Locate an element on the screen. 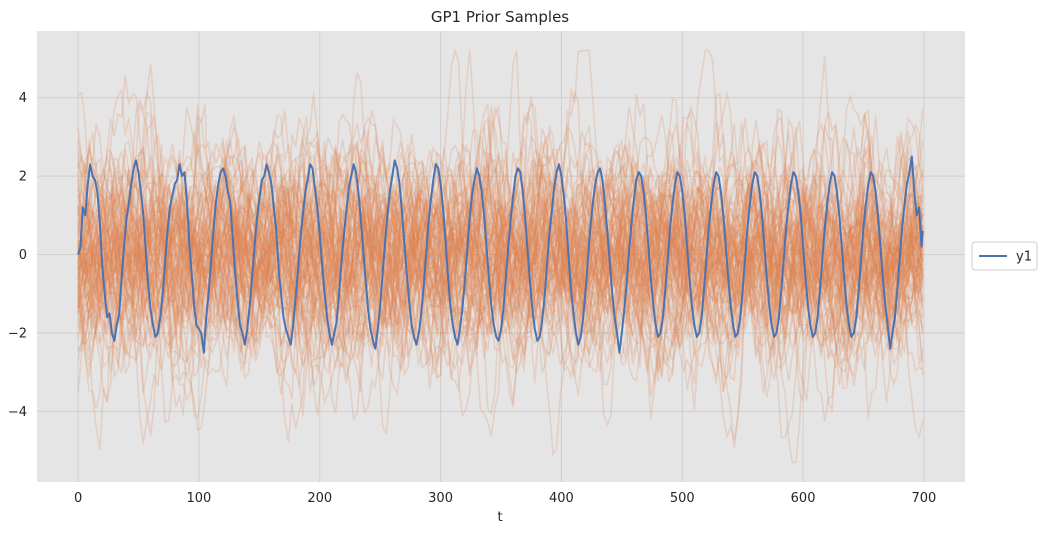 The image size is (1047, 537). x-tick-label: 200 is located at coordinates (319, 498).